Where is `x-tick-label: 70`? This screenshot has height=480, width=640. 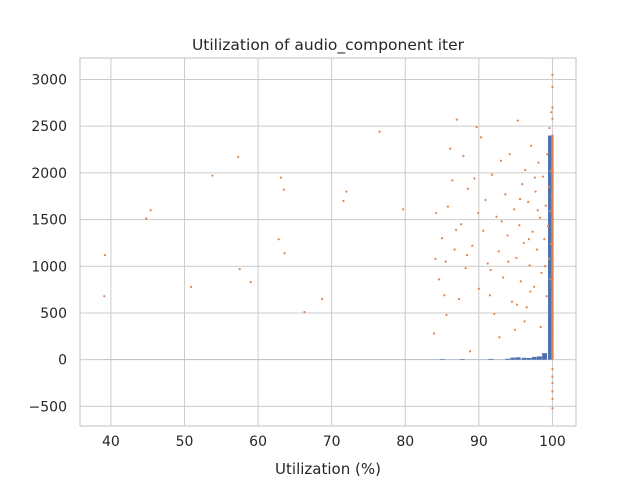 x-tick-label: 70 is located at coordinates (332, 442).